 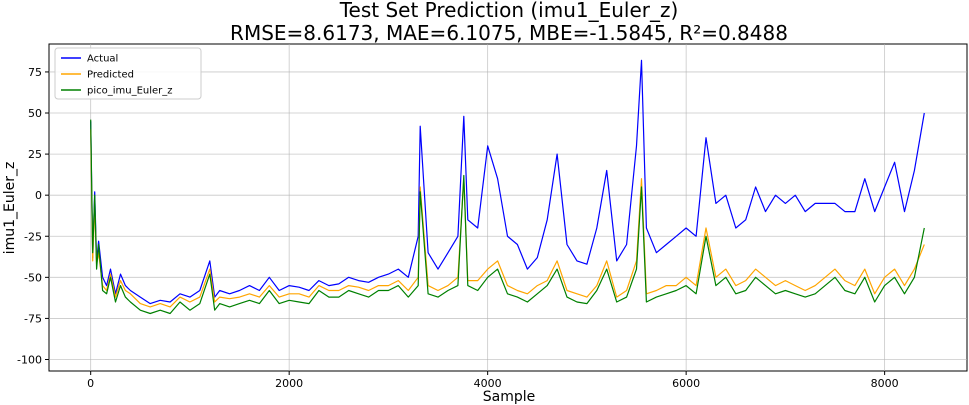 What do you see at coordinates (90, 383) in the screenshot?
I see `x-tick-label: 0` at bounding box center [90, 383].